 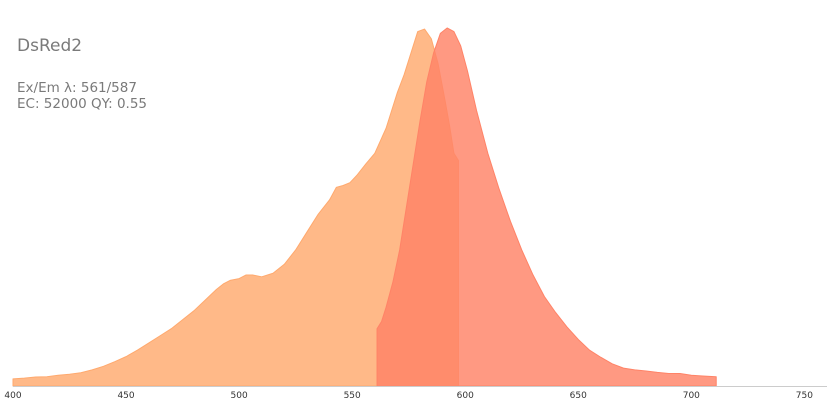 I want to click on excitation-emission-label: Ex/Em λ: 561/587, so click(x=77, y=88).